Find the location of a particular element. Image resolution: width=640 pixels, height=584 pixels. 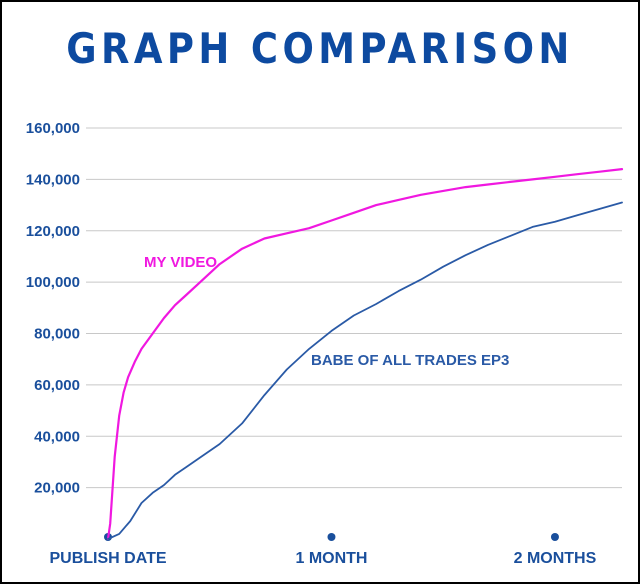

x-tick-label: 1 MONTH is located at coordinates (331, 558).